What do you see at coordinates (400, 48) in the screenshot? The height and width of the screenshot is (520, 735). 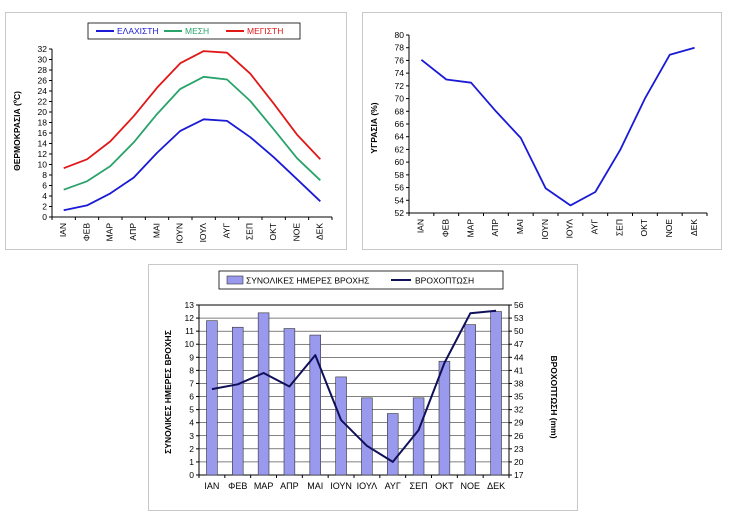 I see `y-tick-label: 78` at bounding box center [400, 48].